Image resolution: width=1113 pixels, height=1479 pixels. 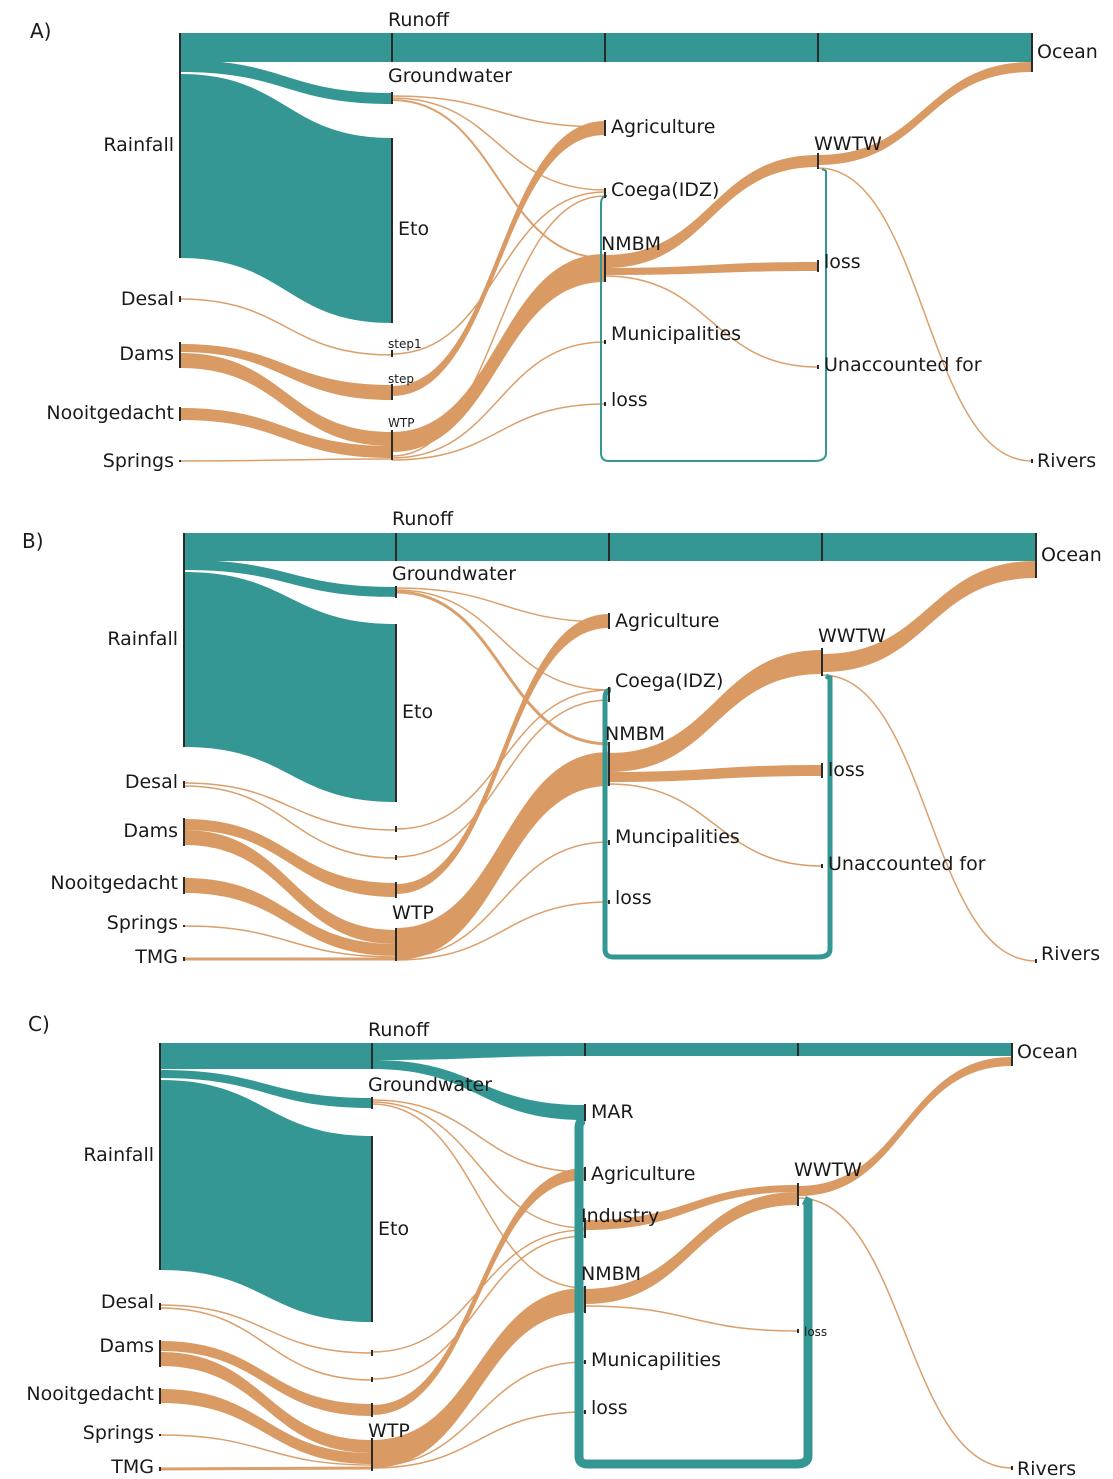 I want to click on rainfall-label: Rainfall, so click(x=138, y=145).